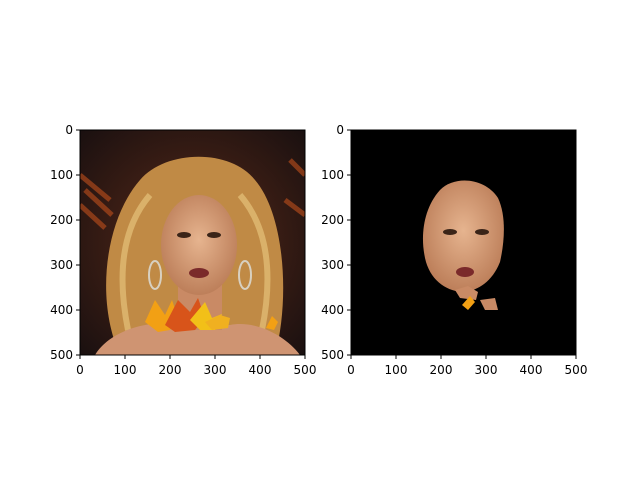 This screenshot has height=480, width=640. What do you see at coordinates (441, 370) in the screenshot?
I see `right-x-tick-label: 200` at bounding box center [441, 370].